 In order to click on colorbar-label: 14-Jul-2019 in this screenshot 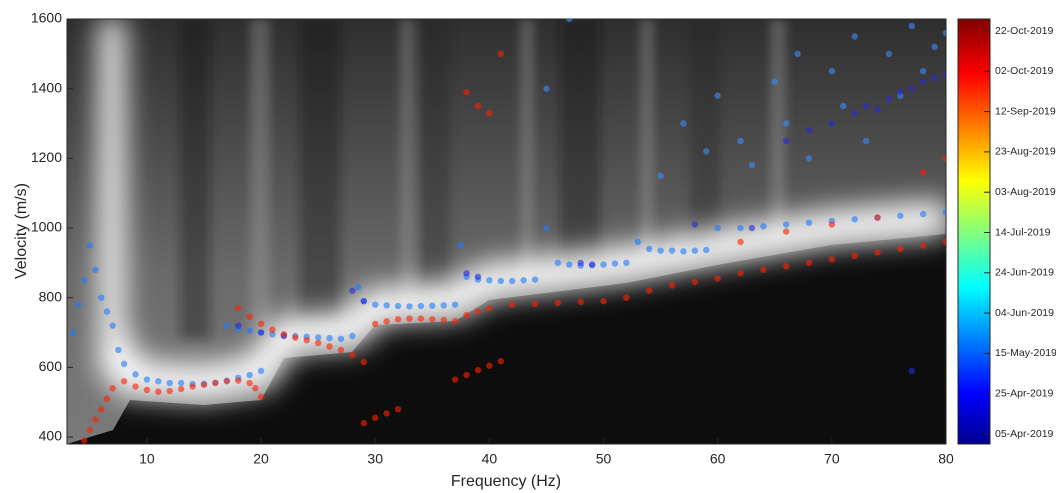, I will do `click(1023, 232)`.